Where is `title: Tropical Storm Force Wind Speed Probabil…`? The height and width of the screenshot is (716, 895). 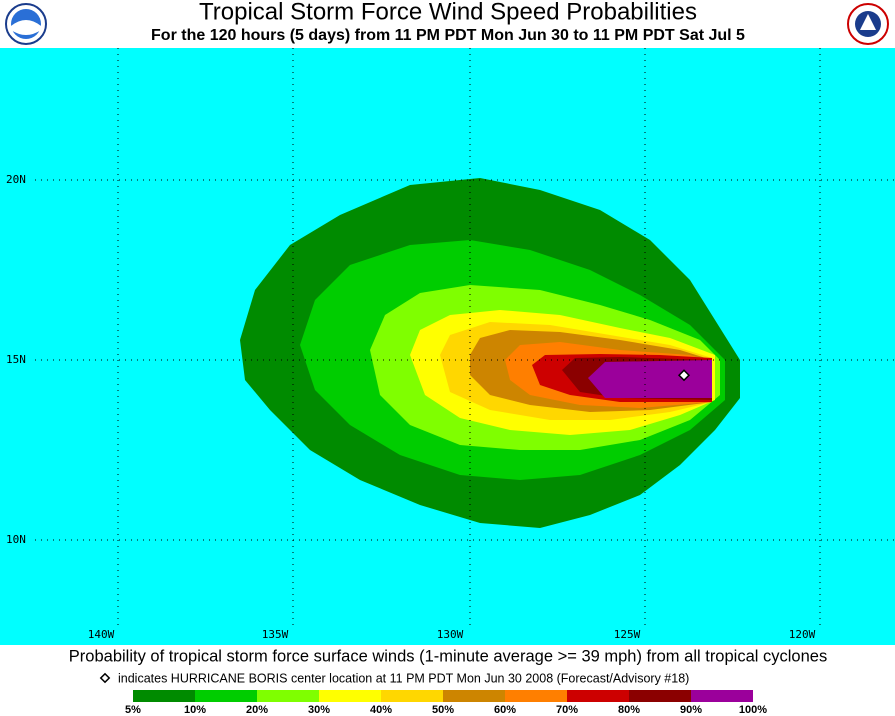 title: Tropical Storm Force Wind Speed Probabil… is located at coordinates (448, 12).